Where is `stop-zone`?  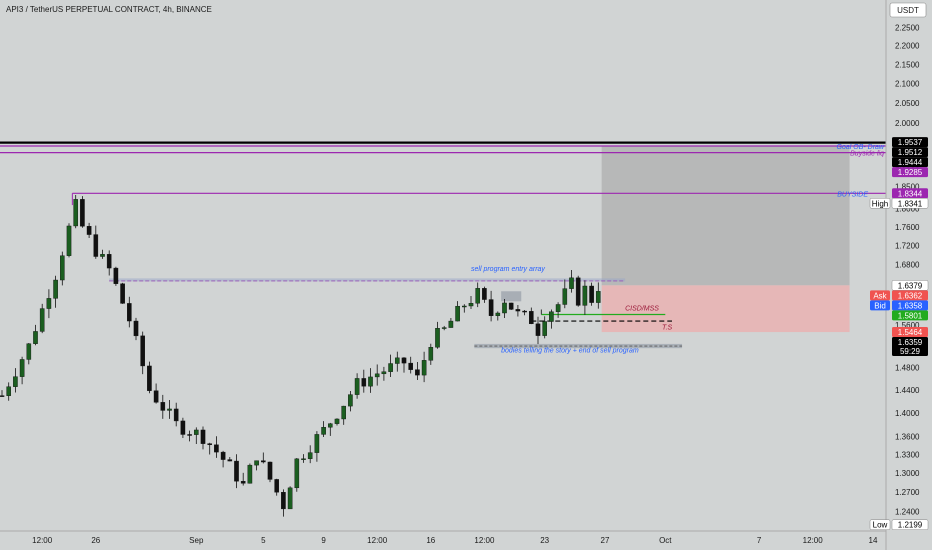 stop-zone is located at coordinates (725, 309).